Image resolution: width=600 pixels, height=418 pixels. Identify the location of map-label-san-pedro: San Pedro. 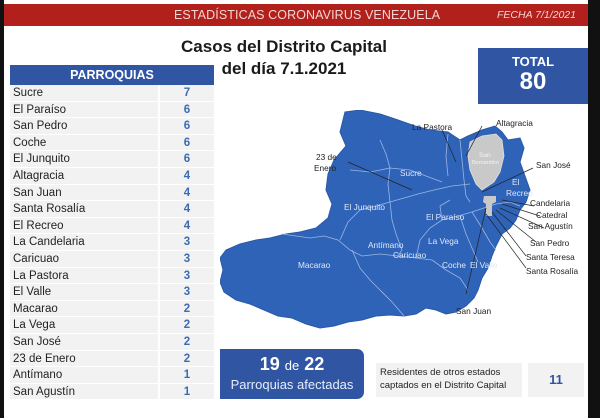
(550, 243).